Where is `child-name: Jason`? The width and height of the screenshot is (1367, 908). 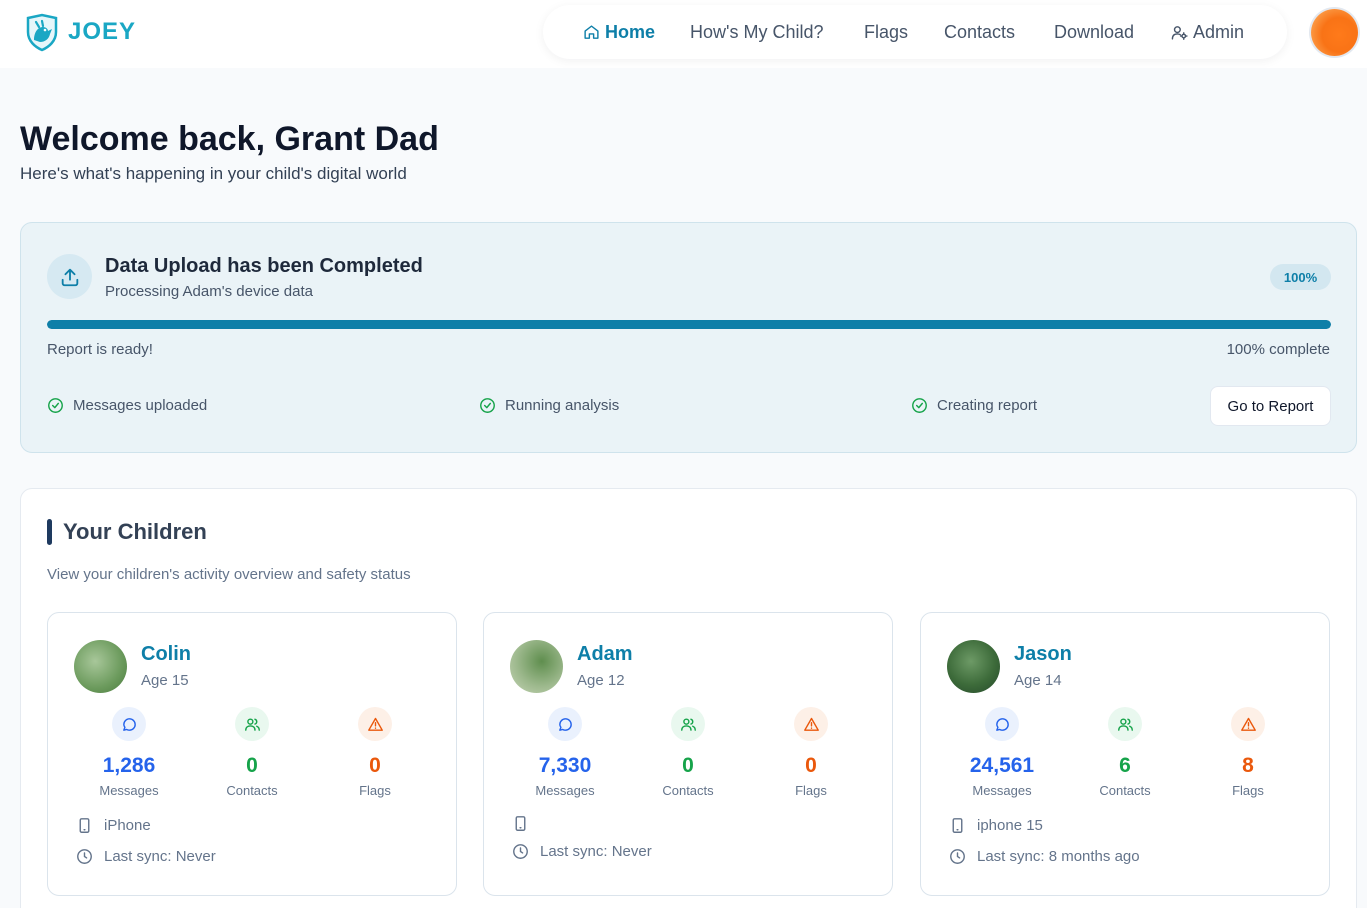
child-name: Jason is located at coordinates (1043, 654).